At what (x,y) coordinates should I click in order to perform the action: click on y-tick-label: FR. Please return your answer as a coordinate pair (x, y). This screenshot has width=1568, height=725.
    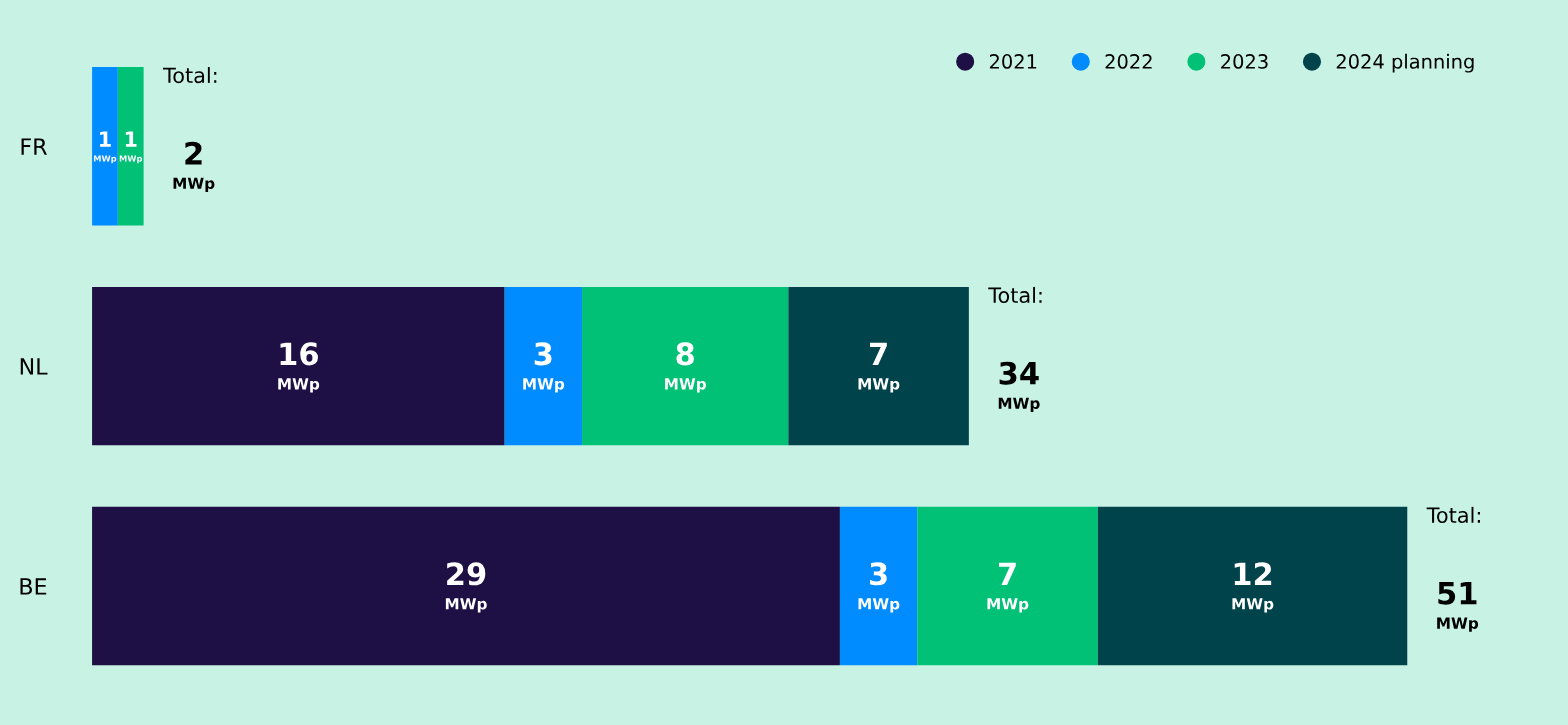
    Looking at the image, I should click on (34, 146).